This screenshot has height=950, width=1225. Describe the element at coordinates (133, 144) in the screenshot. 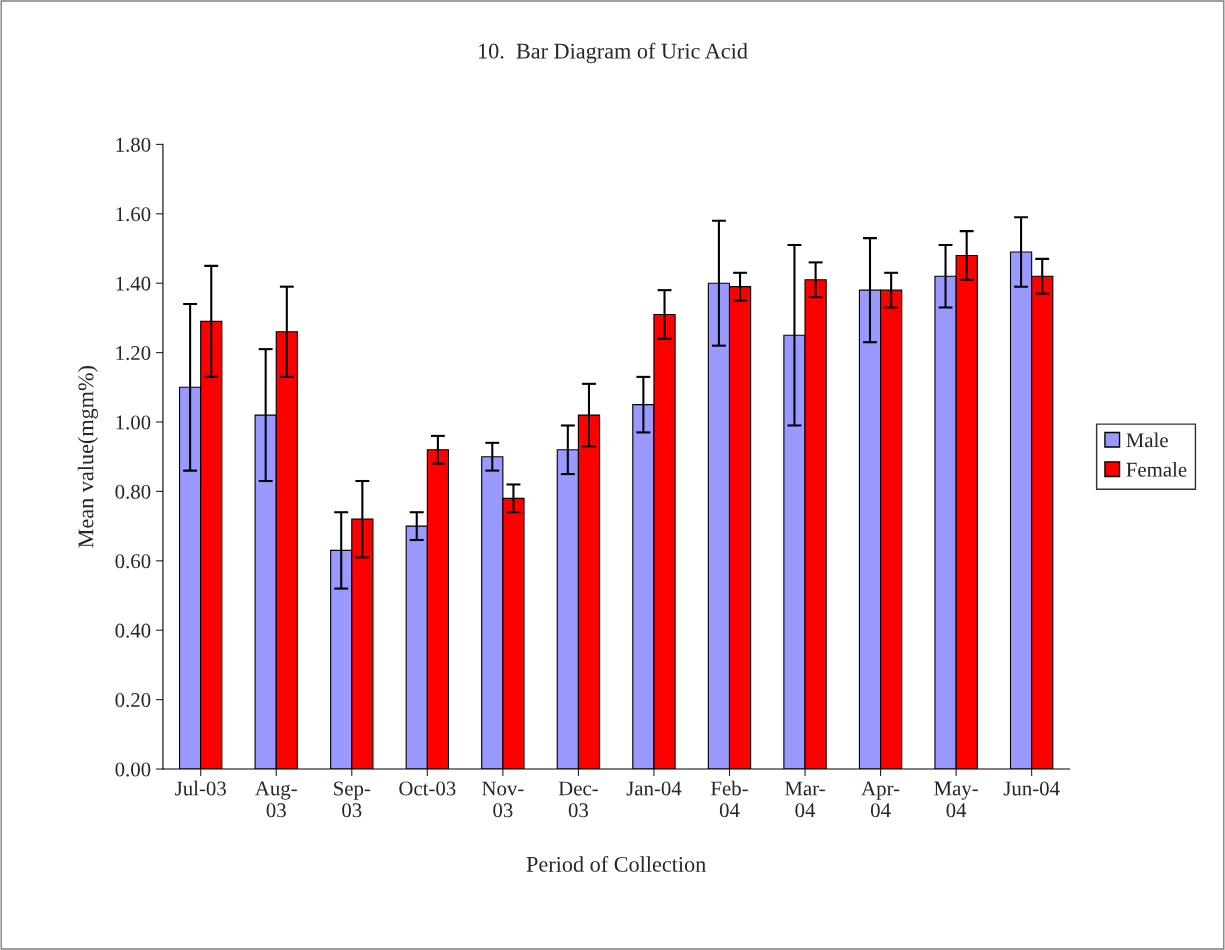

I see `y-tick-label: 1.80` at that location.